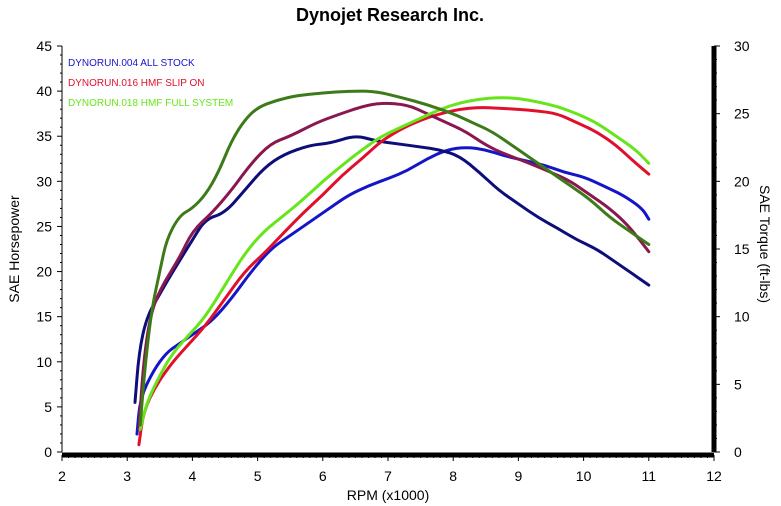 The height and width of the screenshot is (506, 781). I want to click on legend-entry: DYNORUN.016 HMF SLIP ON, so click(136, 83).